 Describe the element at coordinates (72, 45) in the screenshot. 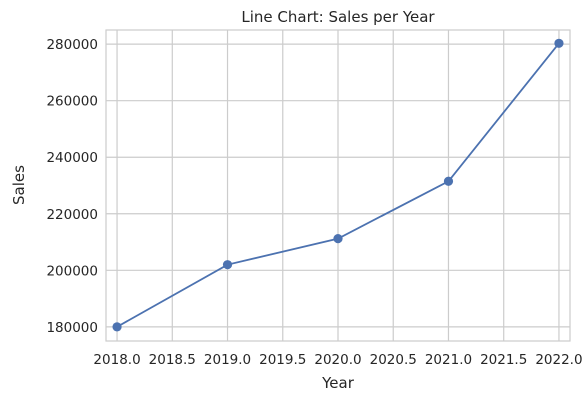

I see `y-tick-label: 280000` at that location.